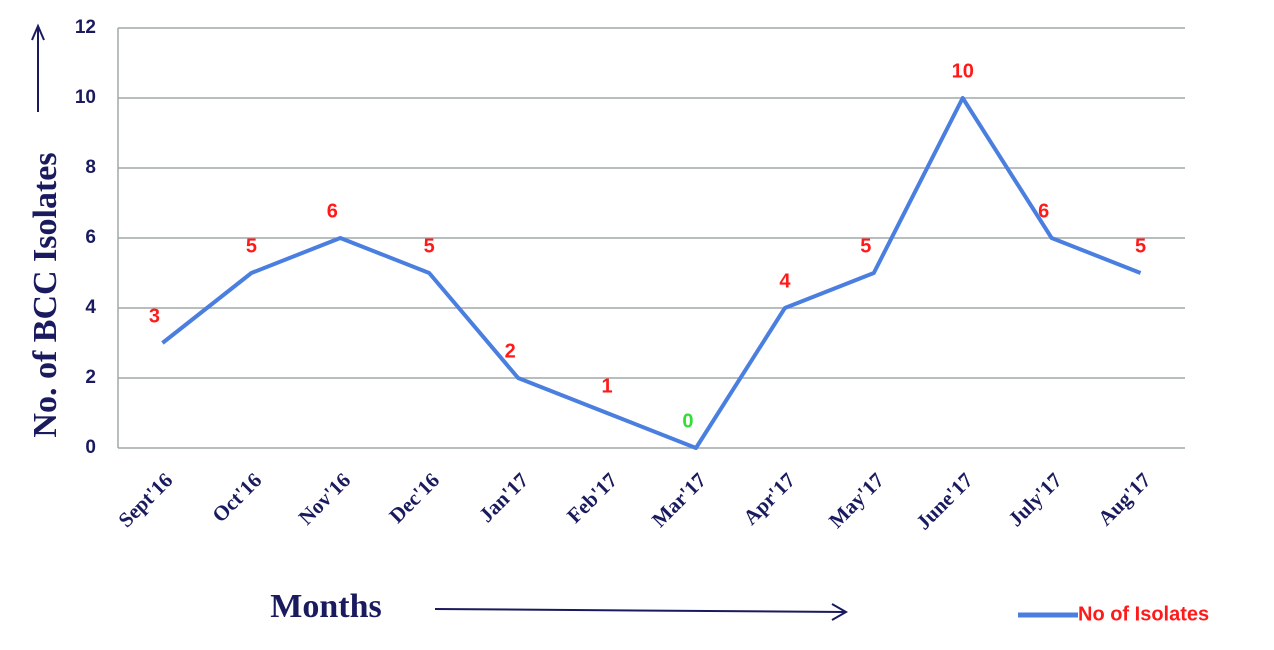  What do you see at coordinates (769, 499) in the screenshot?
I see `x-tick-label: Apr'17` at bounding box center [769, 499].